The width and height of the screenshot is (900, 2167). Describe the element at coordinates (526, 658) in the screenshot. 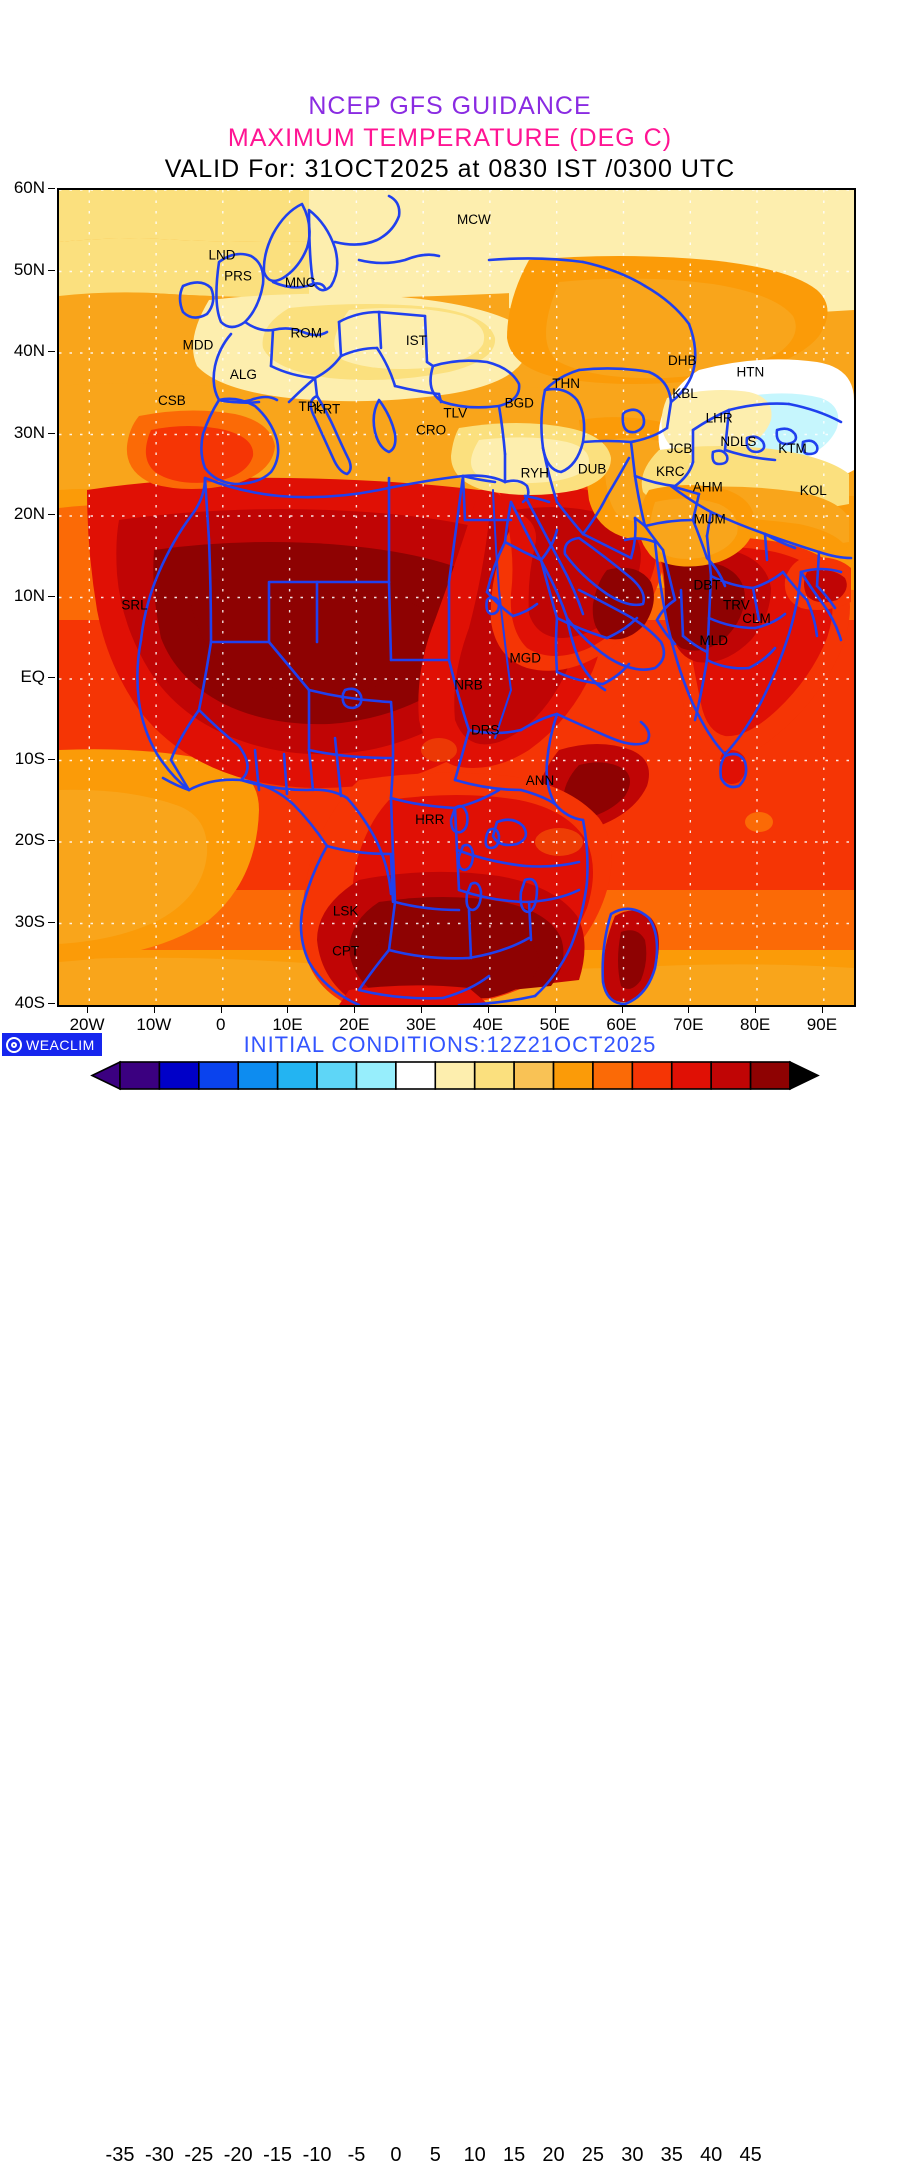

I see `city-label: MGD` at that location.